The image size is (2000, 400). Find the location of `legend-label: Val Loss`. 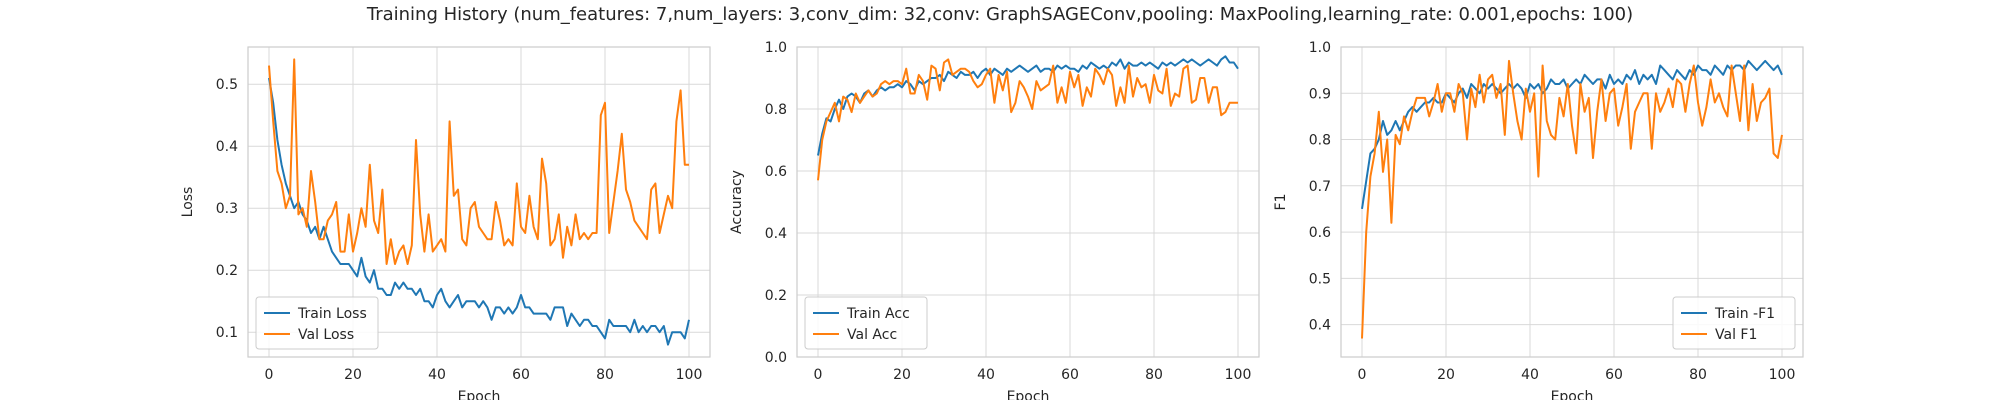

legend-label: Val Loss is located at coordinates (326, 335).